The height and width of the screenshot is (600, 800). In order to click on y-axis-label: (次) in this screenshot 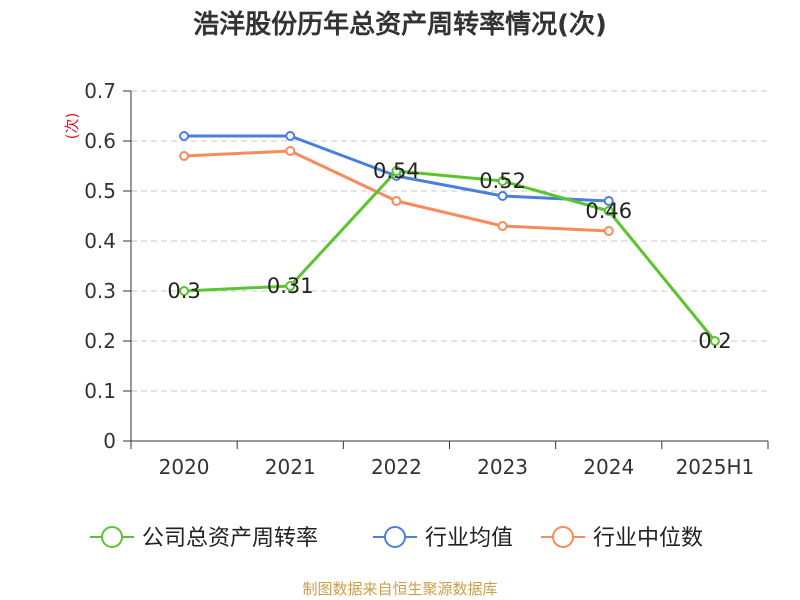, I will do `click(72, 126)`.